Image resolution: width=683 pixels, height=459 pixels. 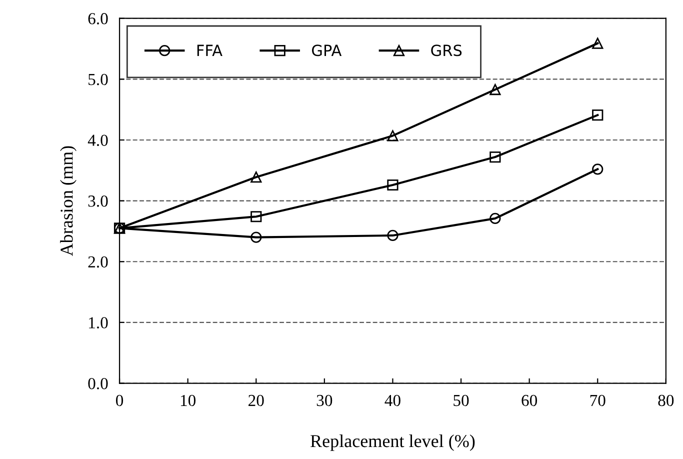 What do you see at coordinates (461, 400) in the screenshot?
I see `x-tick-label: 50` at bounding box center [461, 400].